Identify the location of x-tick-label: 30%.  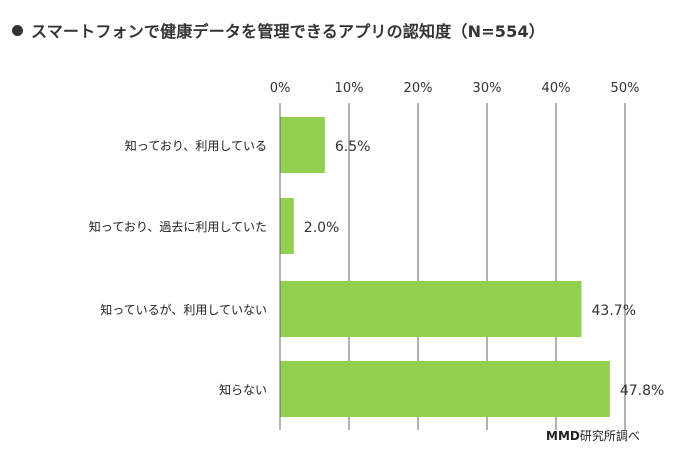
(487, 88).